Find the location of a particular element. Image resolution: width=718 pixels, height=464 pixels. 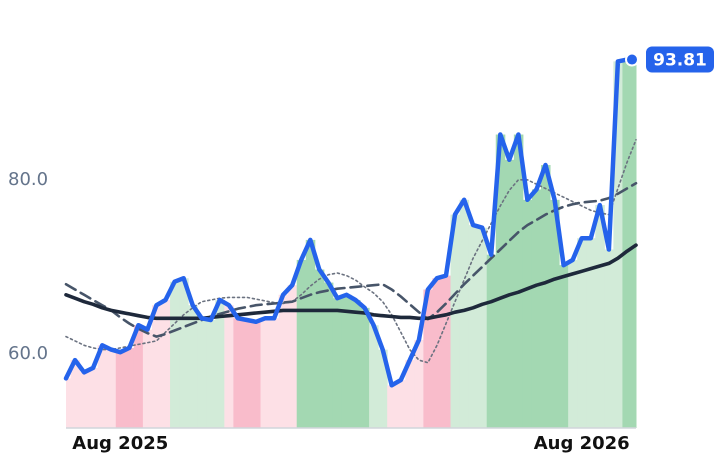

last-value-label: 93.81 is located at coordinates (680, 61).